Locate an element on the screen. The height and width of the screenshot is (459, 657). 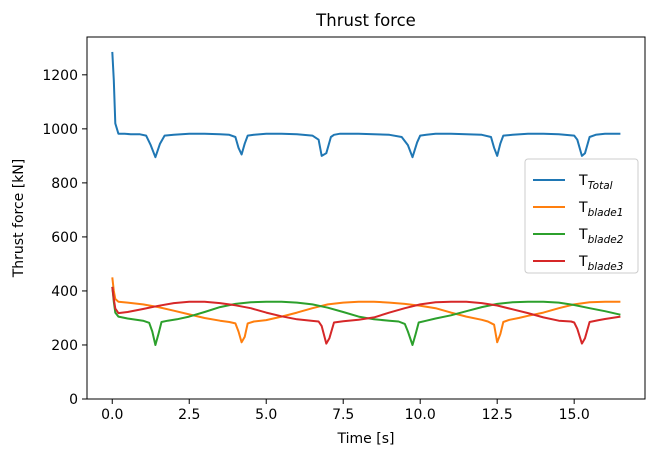
x-axis-ticks: 0.0 2.5 5.0 7.5 10.0 12.5 15.0 is located at coordinates (345, 411).